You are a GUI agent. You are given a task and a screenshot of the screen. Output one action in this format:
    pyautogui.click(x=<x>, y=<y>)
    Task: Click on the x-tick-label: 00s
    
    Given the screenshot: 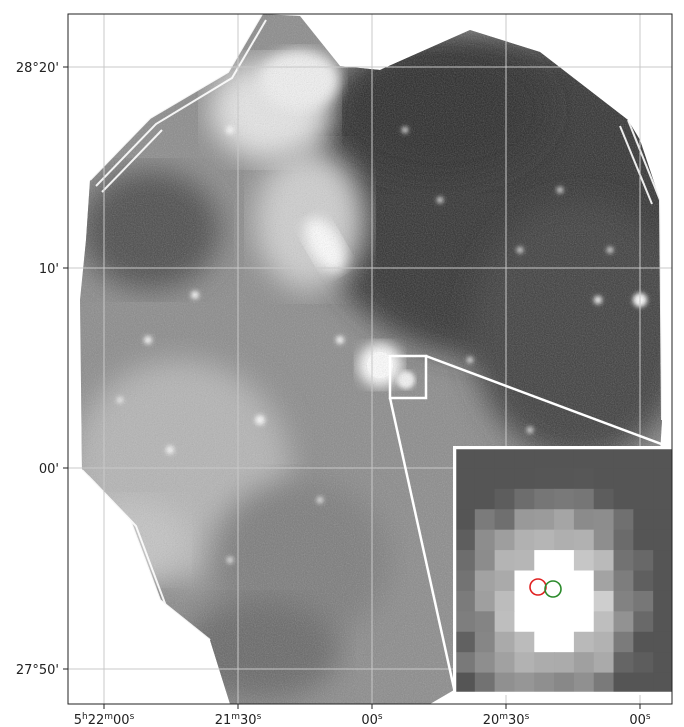 What is the action you would take?
    pyautogui.click(x=372, y=719)
    